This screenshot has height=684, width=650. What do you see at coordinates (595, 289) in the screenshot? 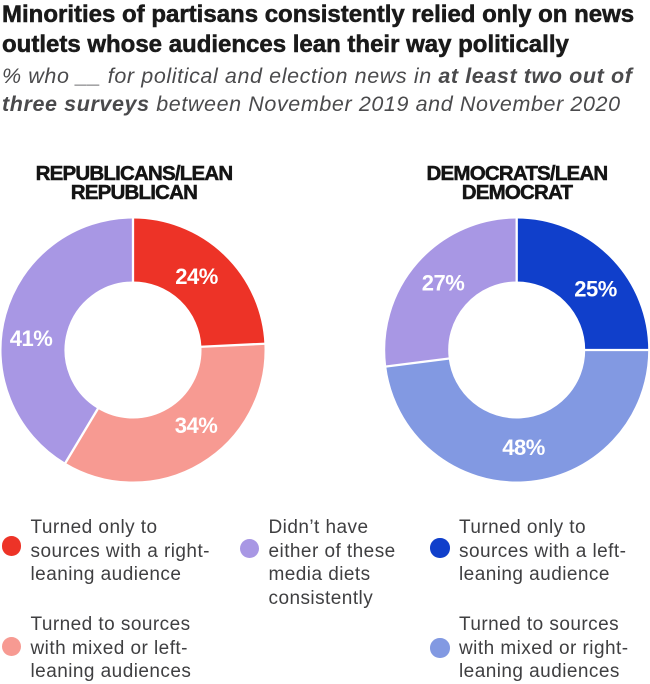
I see `svg-text: 25%` at bounding box center [595, 289].